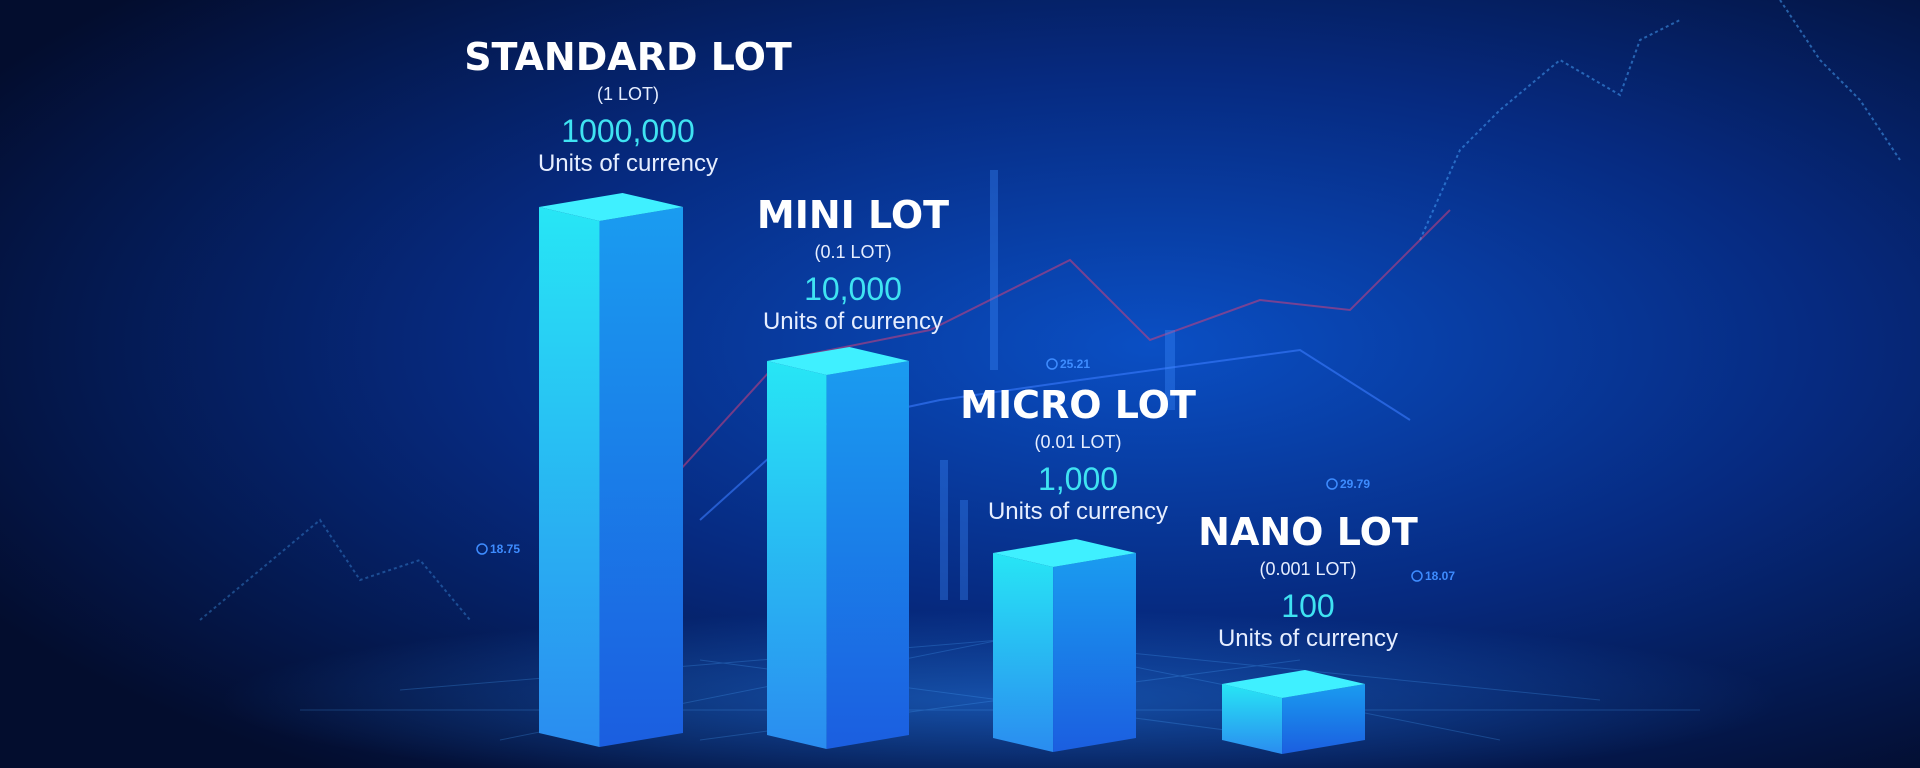 This screenshot has width=1920, height=768. Describe the element at coordinates (1307, 569) in the screenshot. I see `lot-size: (0.001 LOT)` at that location.